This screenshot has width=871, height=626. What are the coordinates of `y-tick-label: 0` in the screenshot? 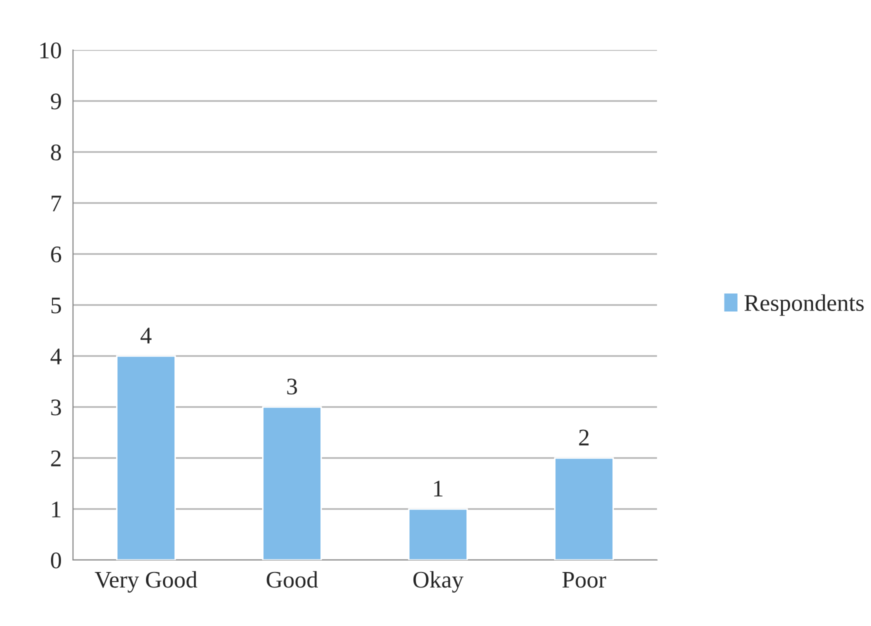 It's located at (55, 560).